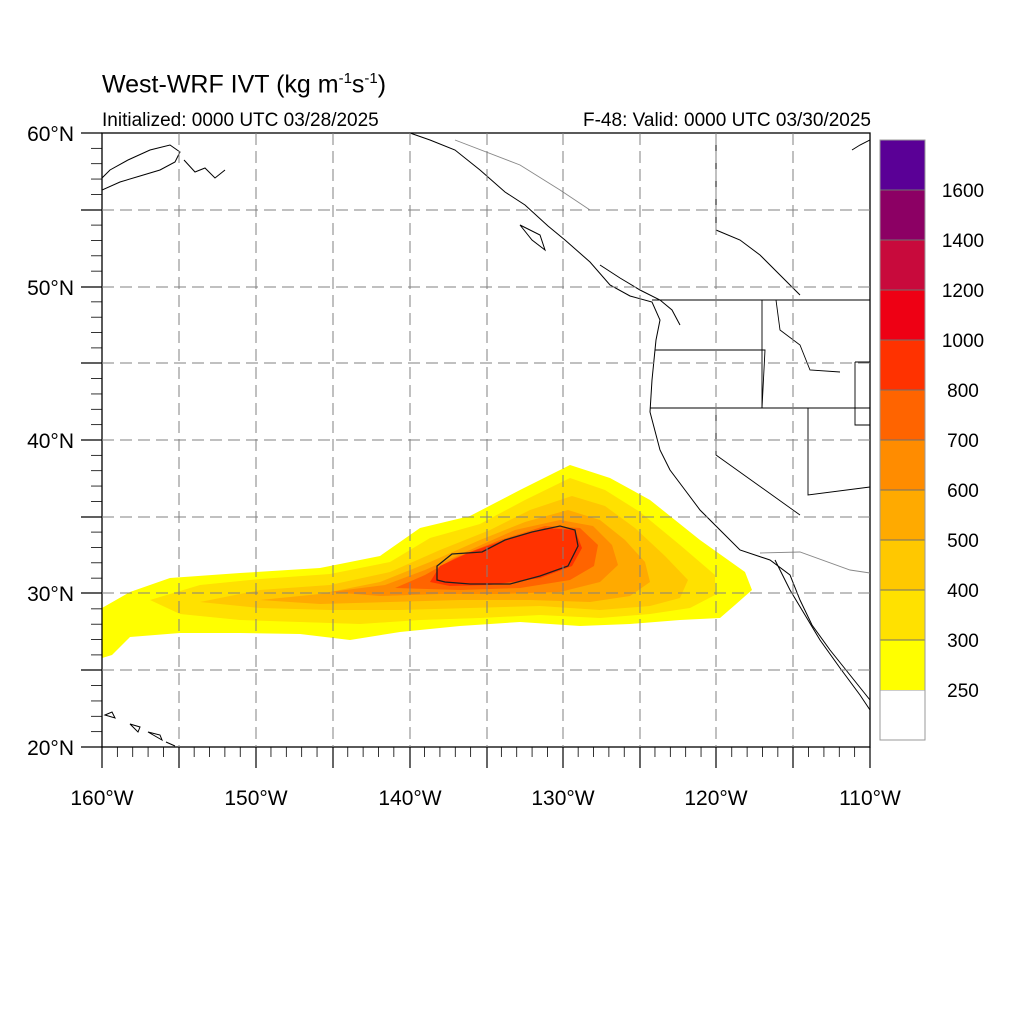 Image resolution: width=1024 pixels, height=1024 pixels. I want to click on bc-islands, so click(600, 275).